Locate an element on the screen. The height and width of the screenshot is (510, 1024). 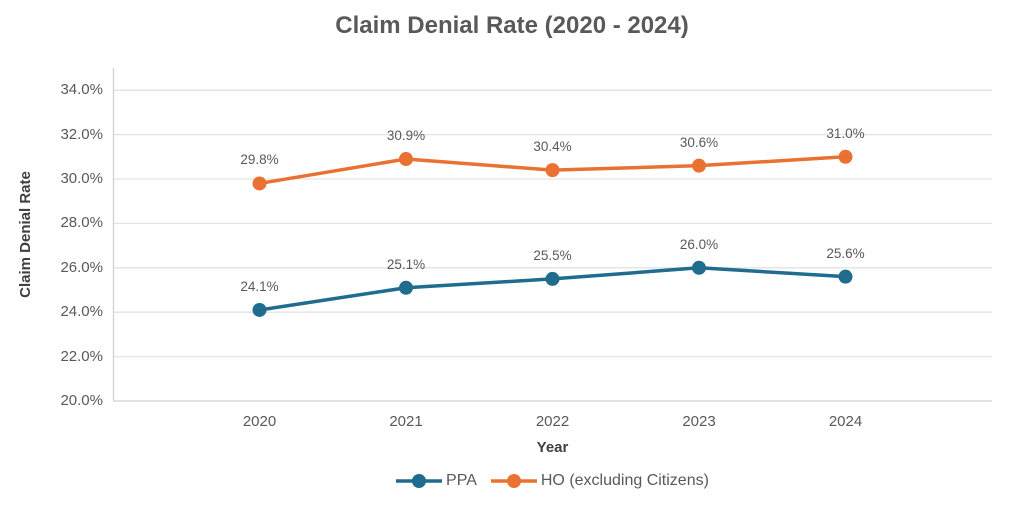
x-tick-label: 2022 is located at coordinates (552, 421).